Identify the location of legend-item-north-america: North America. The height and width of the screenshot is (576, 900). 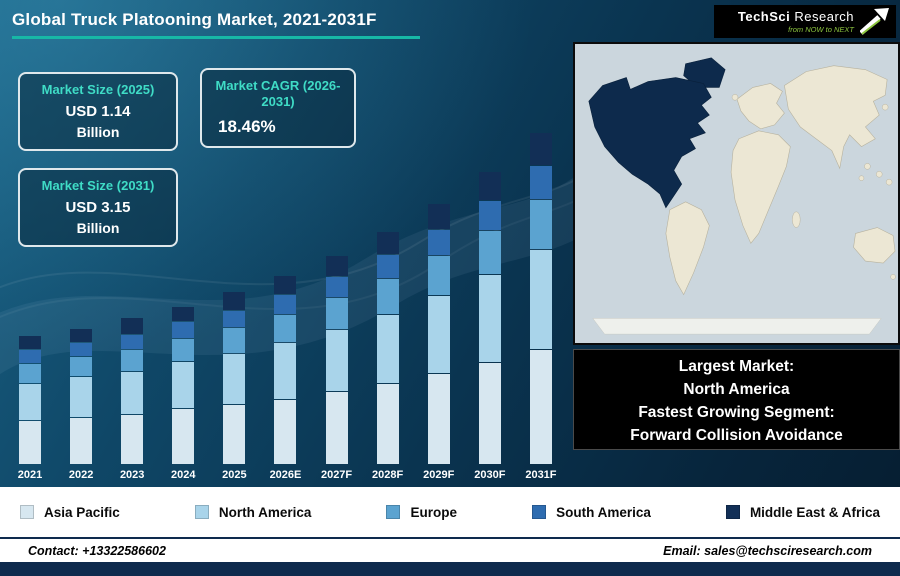
(253, 512).